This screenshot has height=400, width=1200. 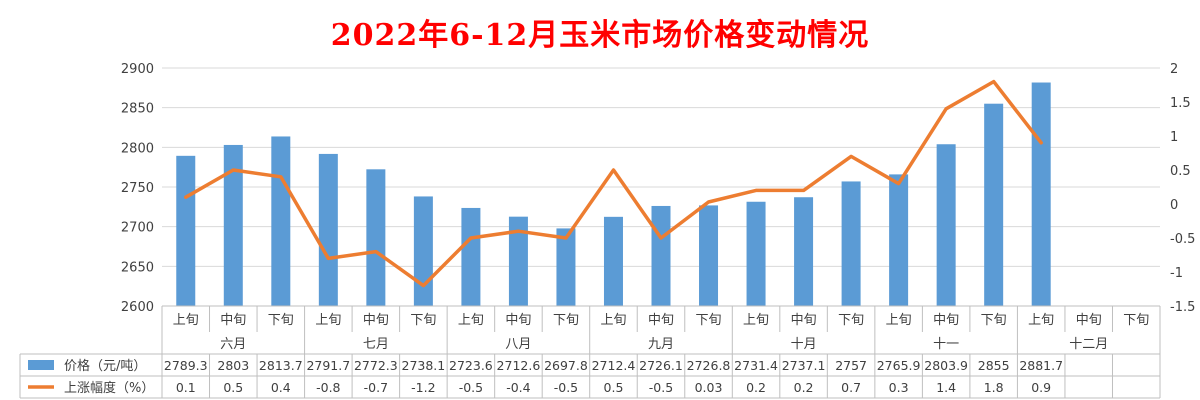 What do you see at coordinates (804, 365) in the screenshot?
I see `data-label: 2737.1` at bounding box center [804, 365].